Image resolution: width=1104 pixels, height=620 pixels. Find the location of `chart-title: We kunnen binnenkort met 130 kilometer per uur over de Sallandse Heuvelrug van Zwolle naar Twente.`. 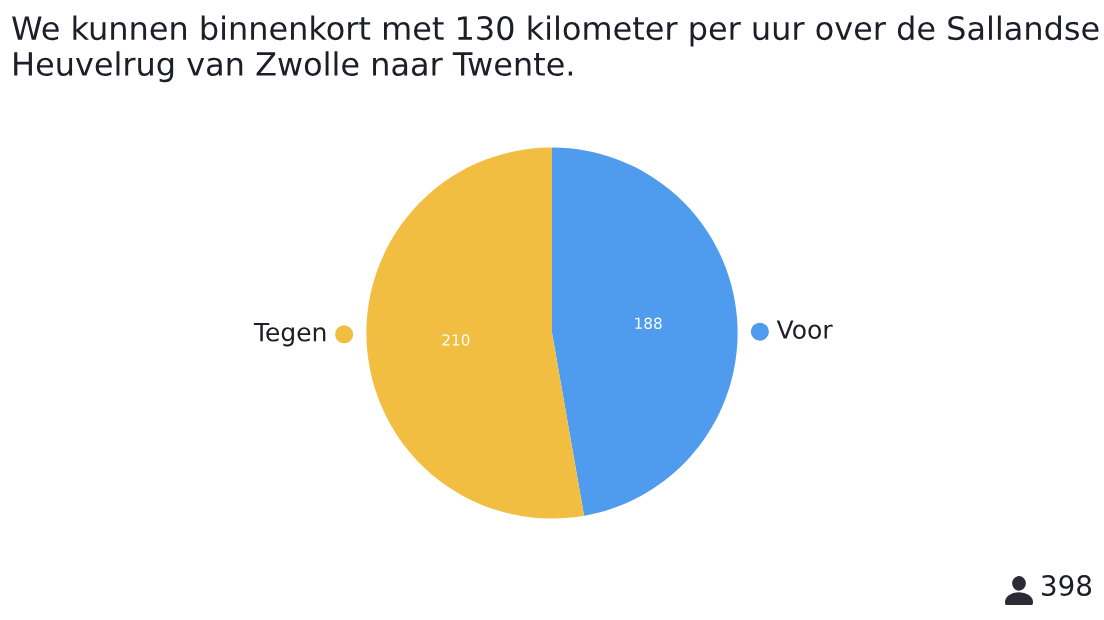

chart-title: We kunnen binnenkort met 130 kilometer per uur over de Sallandse Heuvelrug van Zwolle naar Twente. is located at coordinates (555, 49).